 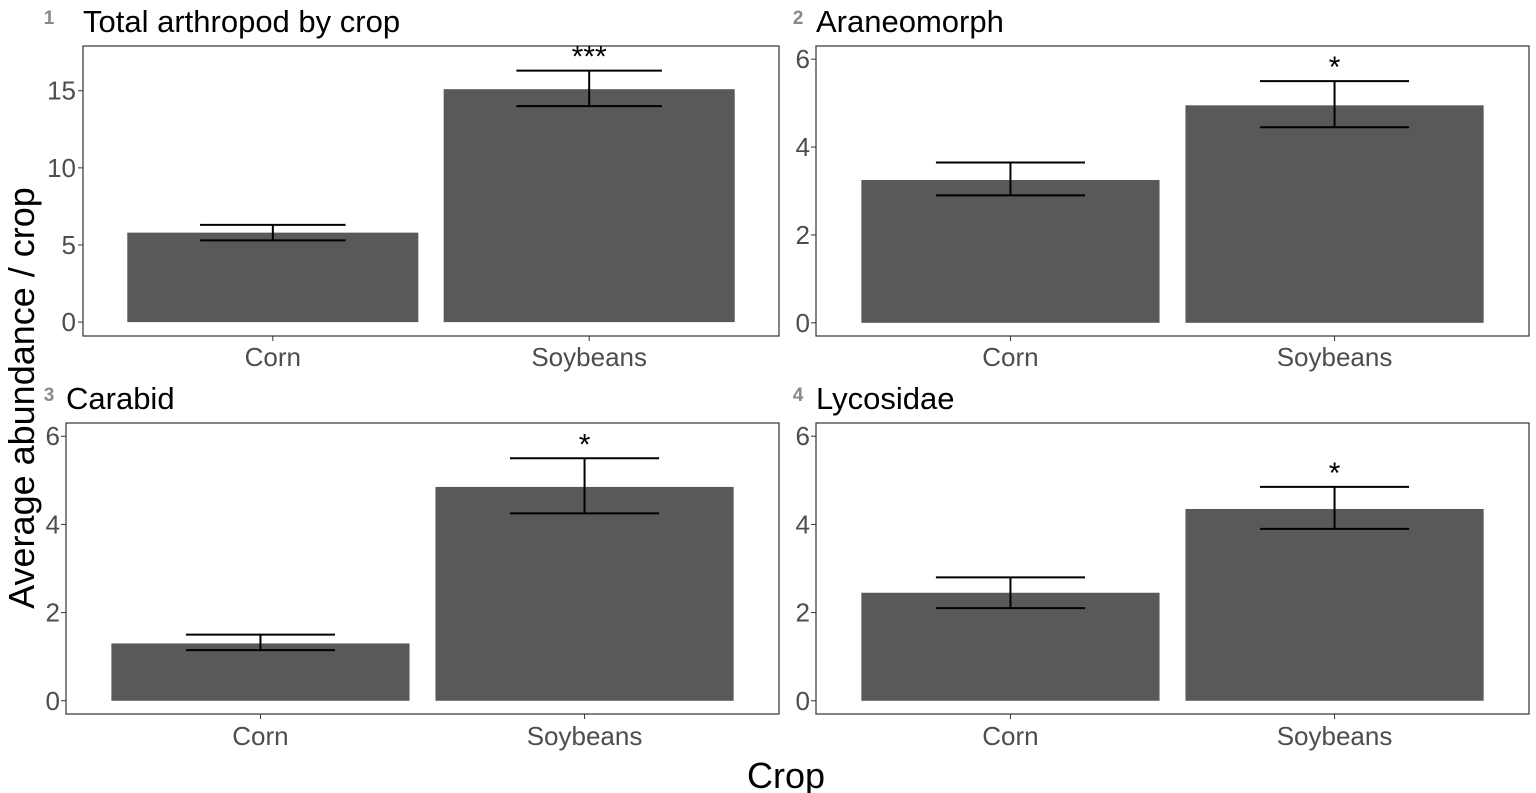 What do you see at coordinates (61, 168) in the screenshot?
I see `y-tick-label: 10` at bounding box center [61, 168].